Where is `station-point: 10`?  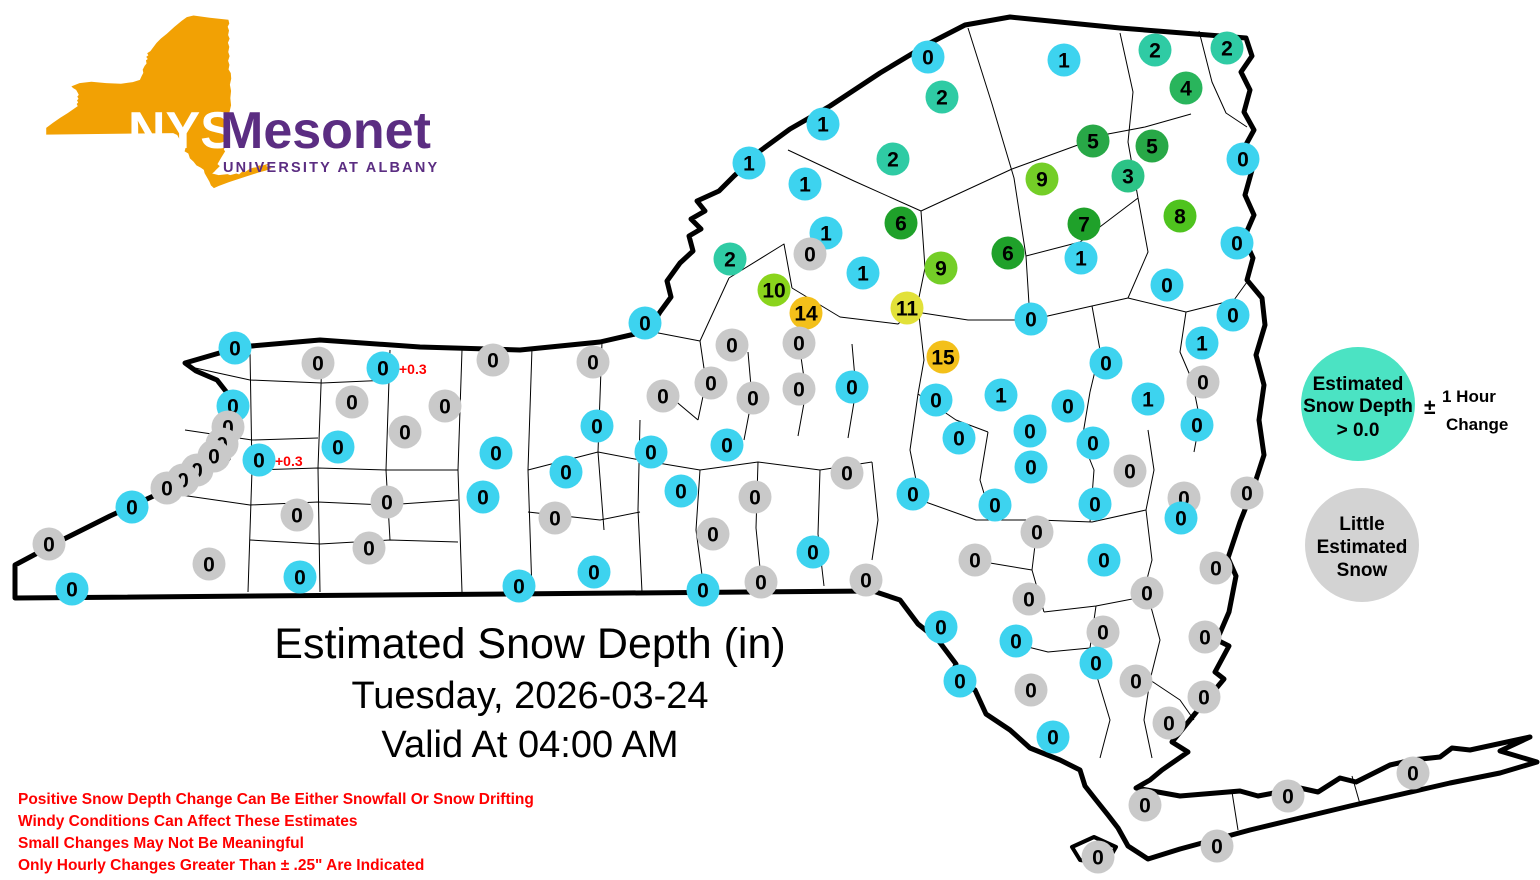 station-point: 10 is located at coordinates (774, 290).